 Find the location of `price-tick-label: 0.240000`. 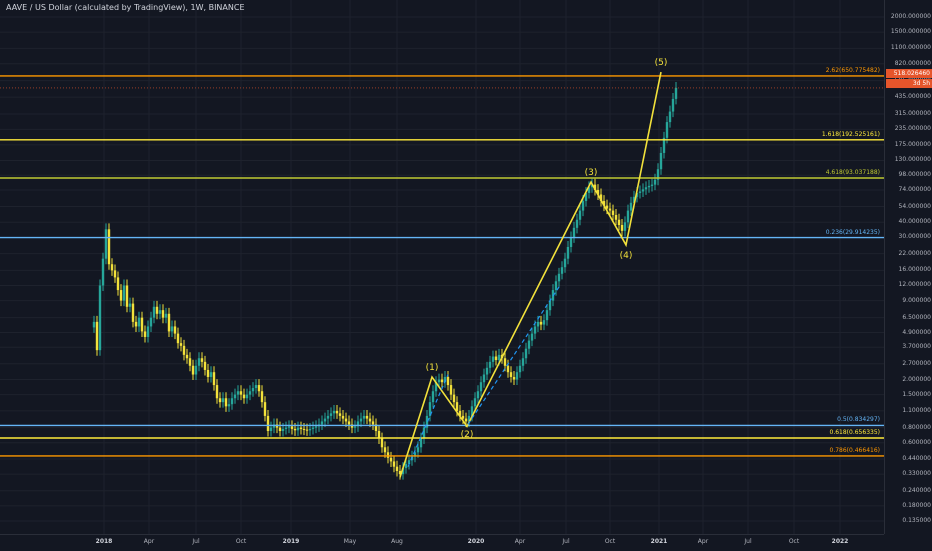

price-tick-label: 0.240000 is located at coordinates (916, 490).